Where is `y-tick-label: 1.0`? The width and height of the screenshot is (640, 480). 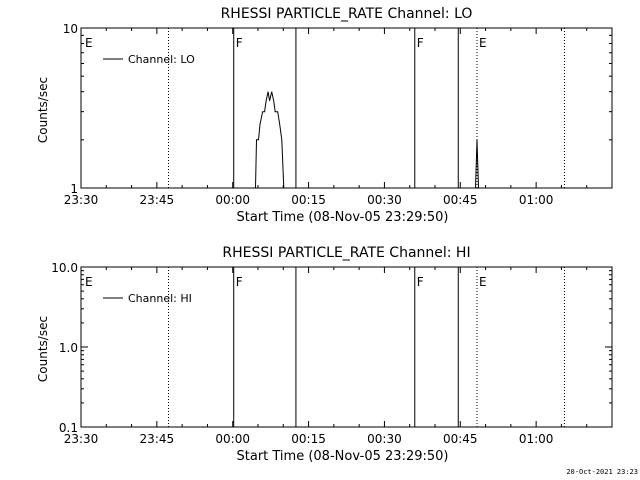
y-tick-label: 1.0 is located at coordinates (68, 348).